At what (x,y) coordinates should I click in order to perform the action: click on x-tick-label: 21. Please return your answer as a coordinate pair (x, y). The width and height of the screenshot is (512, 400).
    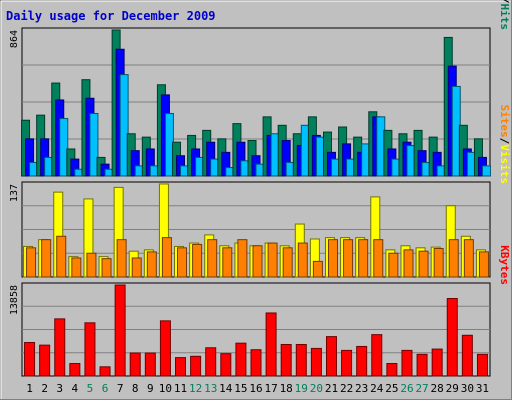
    Looking at the image, I should click on (331, 388).